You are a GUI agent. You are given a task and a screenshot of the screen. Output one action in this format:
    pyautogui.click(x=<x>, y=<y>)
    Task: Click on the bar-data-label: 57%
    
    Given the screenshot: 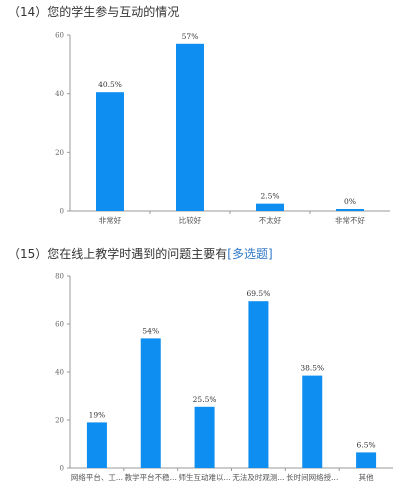 What is the action you would take?
    pyautogui.click(x=190, y=36)
    